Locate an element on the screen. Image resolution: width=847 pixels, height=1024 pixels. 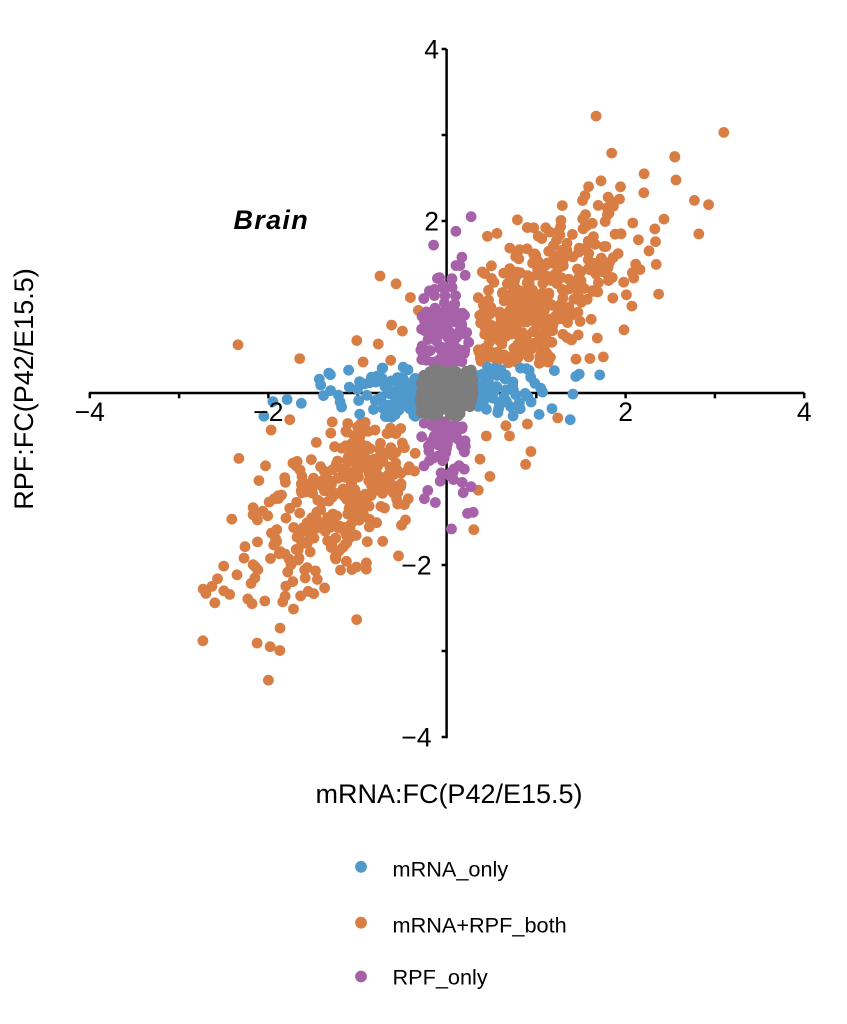
svg-text: mRNA_only is located at coordinates (451, 868).